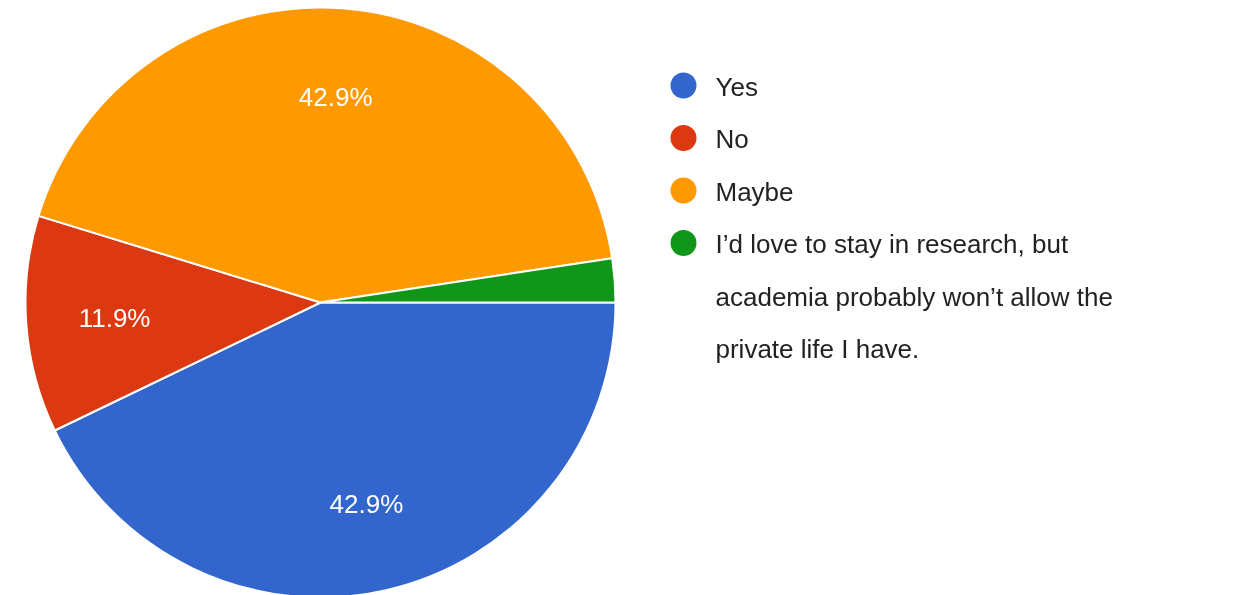 This screenshot has height=595, width=1247. I want to click on legend-label: Maybe, so click(754, 191).